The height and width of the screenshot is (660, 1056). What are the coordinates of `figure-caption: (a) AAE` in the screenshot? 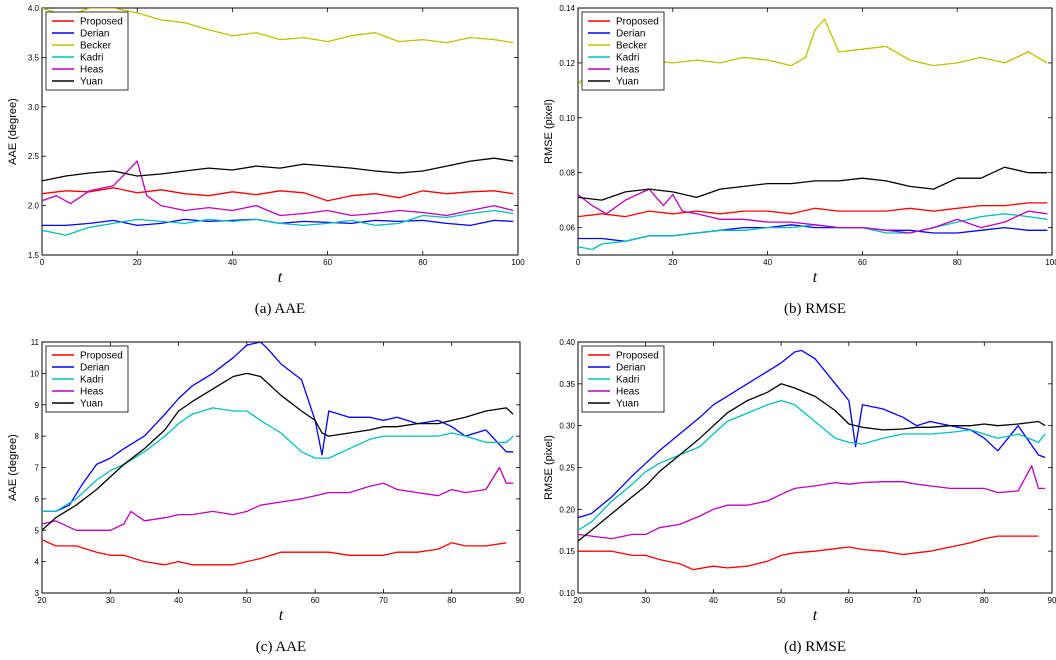 It's located at (280, 309).